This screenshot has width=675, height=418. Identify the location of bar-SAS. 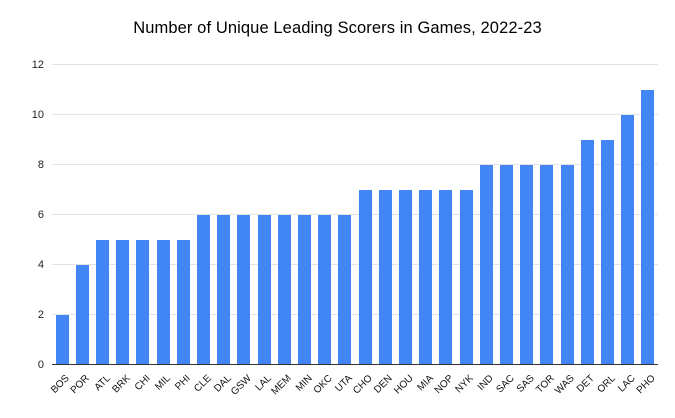
(527, 265).